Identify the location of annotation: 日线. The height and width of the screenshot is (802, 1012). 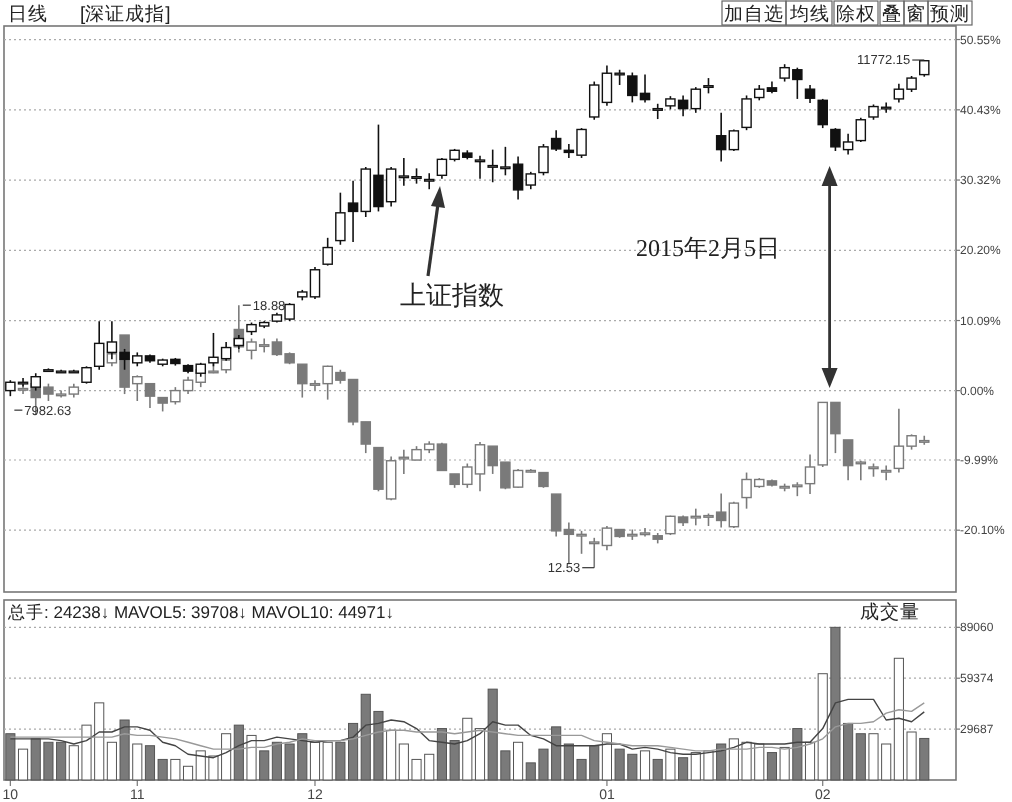
(28, 14).